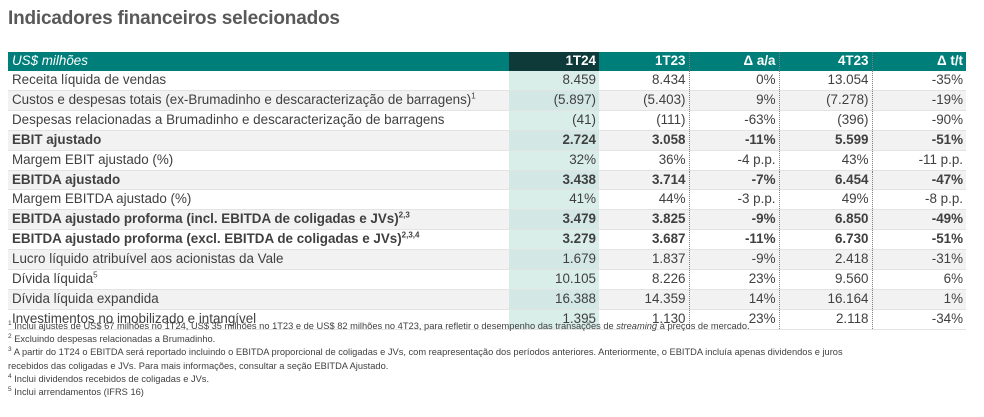  I want to click on footnote: 5 Inclui arrendamentos (IFRS 16), so click(488, 392).